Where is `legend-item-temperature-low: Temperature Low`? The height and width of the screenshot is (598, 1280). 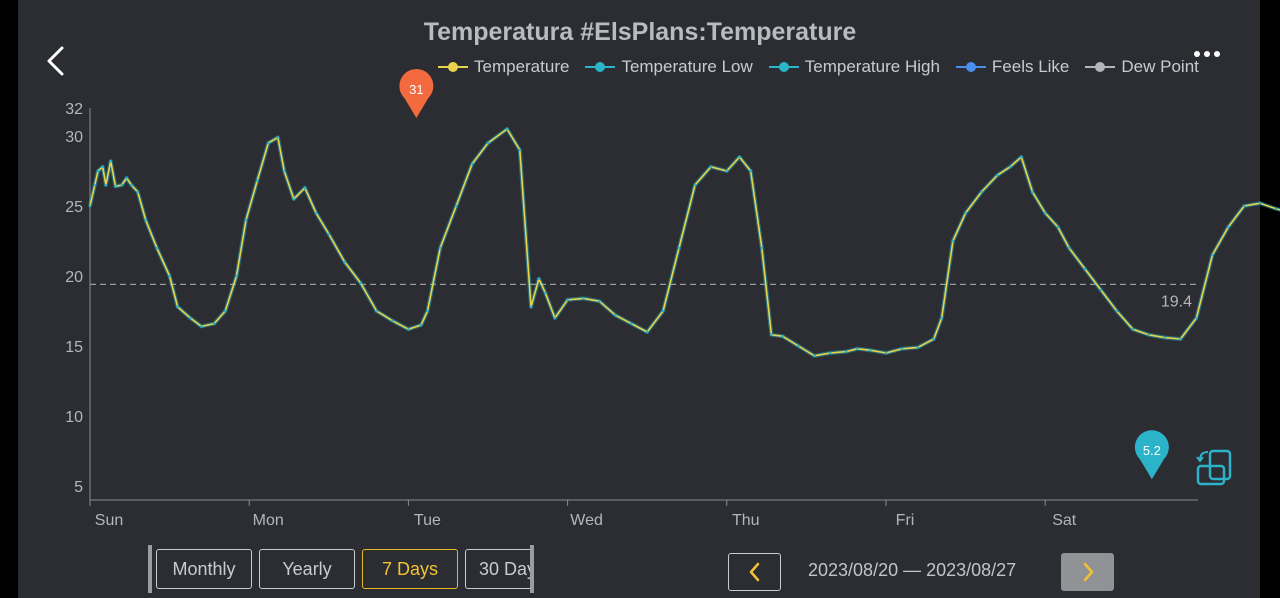 legend-item-temperature-low: Temperature Low is located at coordinates (669, 67).